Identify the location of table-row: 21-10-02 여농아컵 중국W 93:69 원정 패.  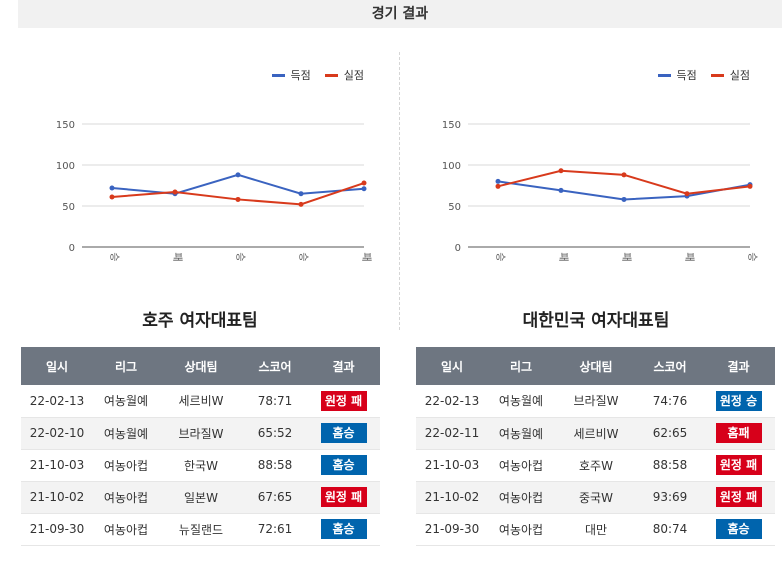
(595, 497).